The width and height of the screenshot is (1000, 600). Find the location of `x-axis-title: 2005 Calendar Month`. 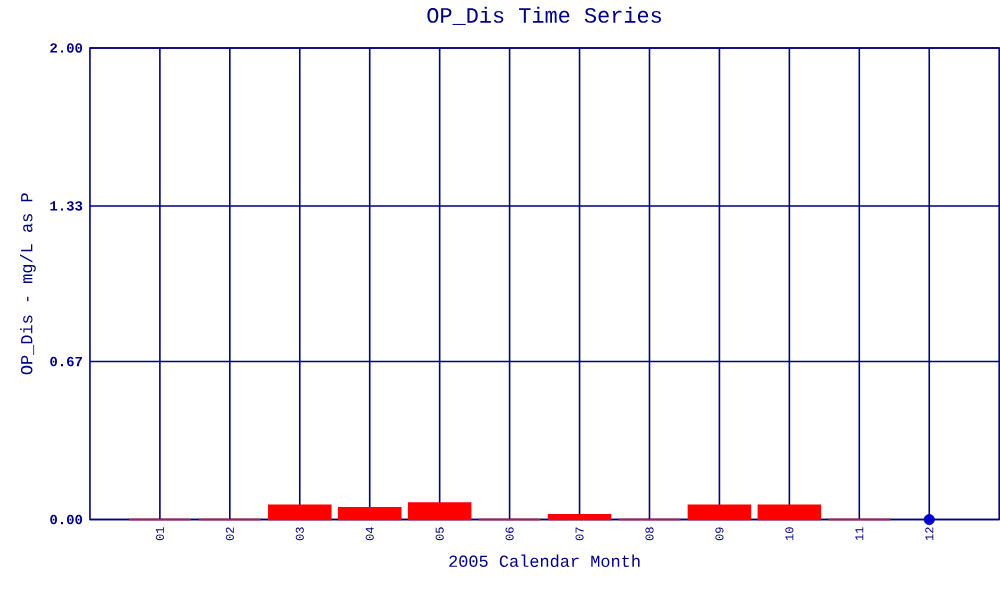

x-axis-title: 2005 Calendar Month is located at coordinates (544, 561).